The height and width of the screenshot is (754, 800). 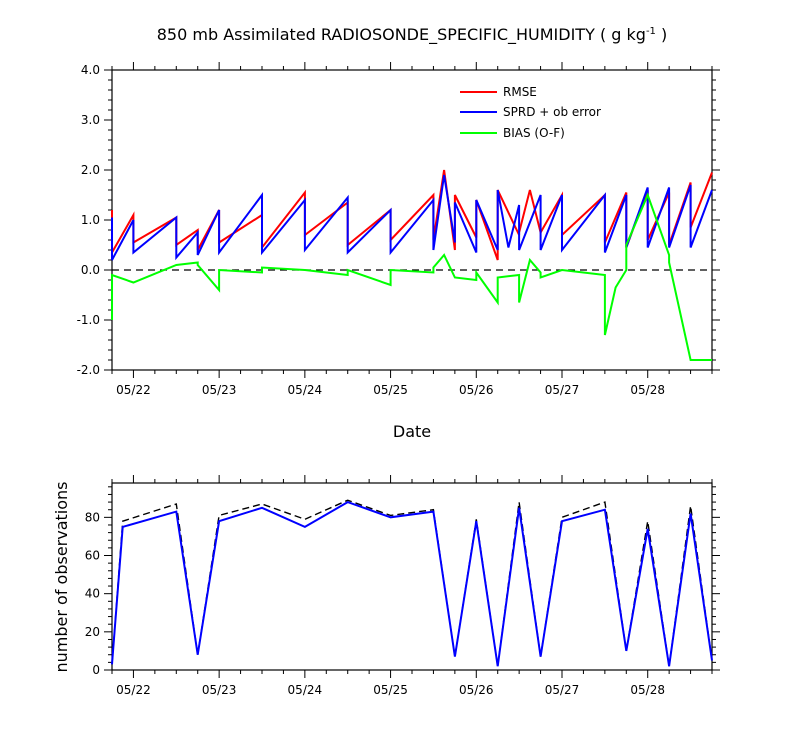 What do you see at coordinates (90, 220) in the screenshot?
I see `y-tick-label: 1.0` at bounding box center [90, 220].